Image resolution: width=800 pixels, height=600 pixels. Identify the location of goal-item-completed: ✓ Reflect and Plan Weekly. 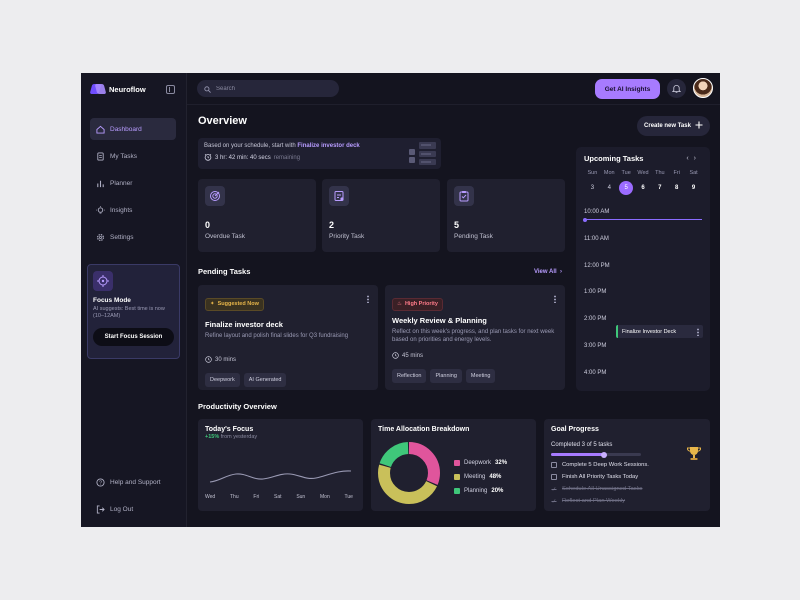
(627, 501).